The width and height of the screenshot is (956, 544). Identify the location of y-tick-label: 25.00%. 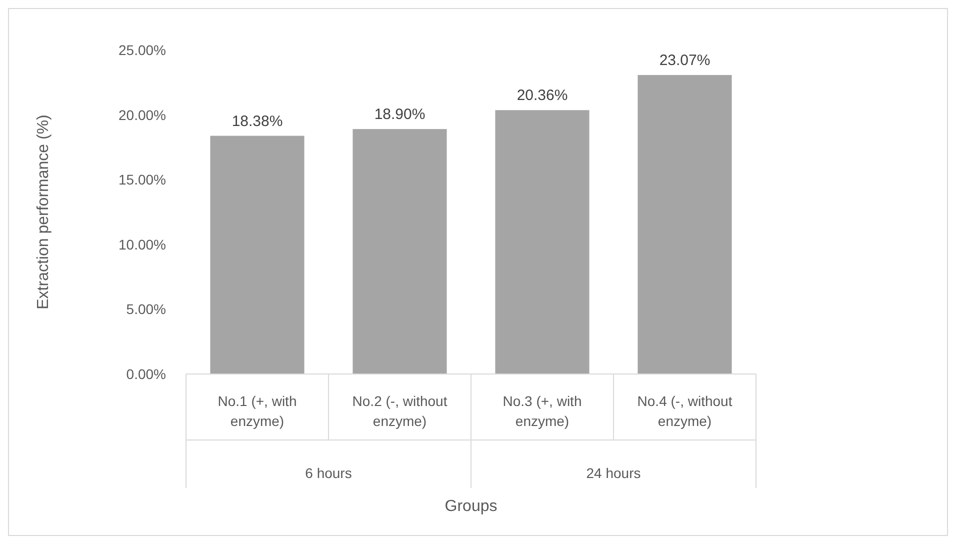
(142, 50).